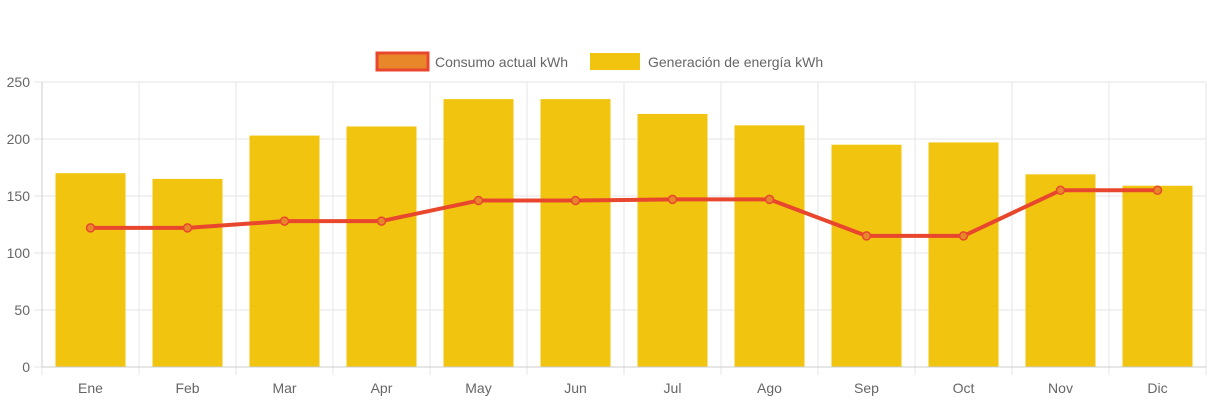 This screenshot has height=403, width=1213. I want to click on legend-label-generation: Generación de energía kWh, so click(735, 62).